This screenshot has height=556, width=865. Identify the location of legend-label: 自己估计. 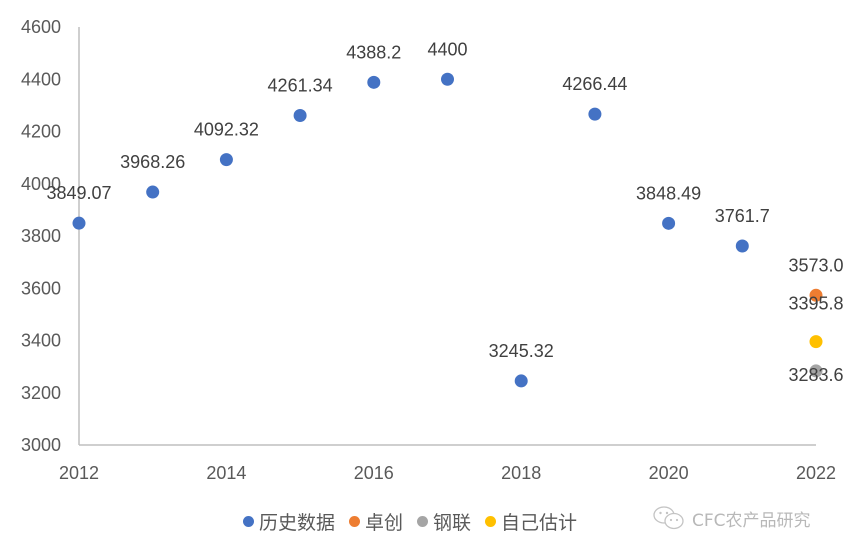
(539, 523).